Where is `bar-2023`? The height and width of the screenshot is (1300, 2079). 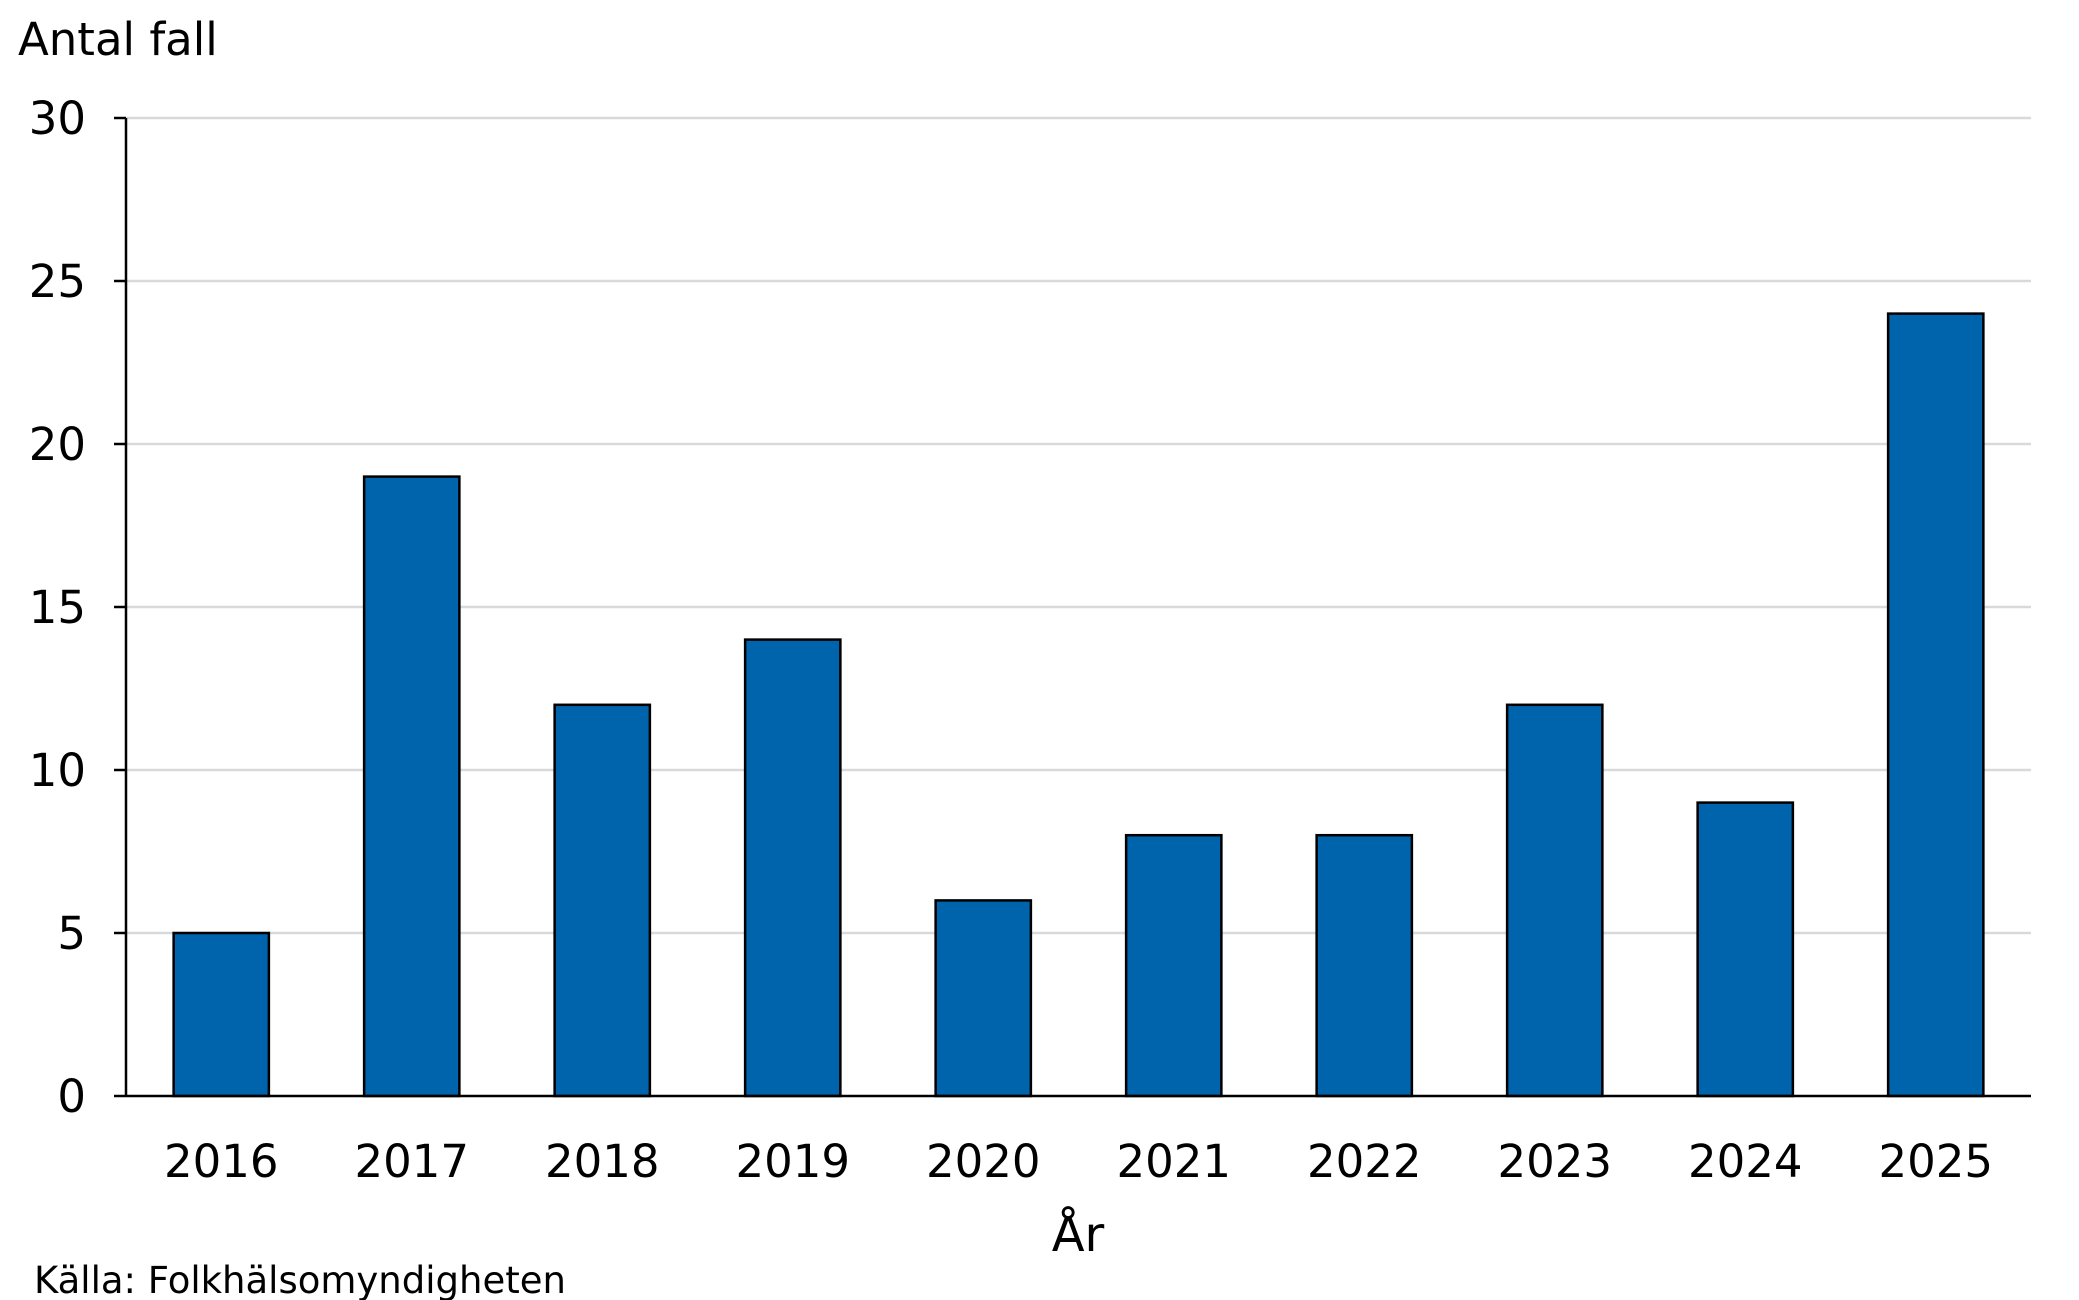
bar-2023 is located at coordinates (1554, 900).